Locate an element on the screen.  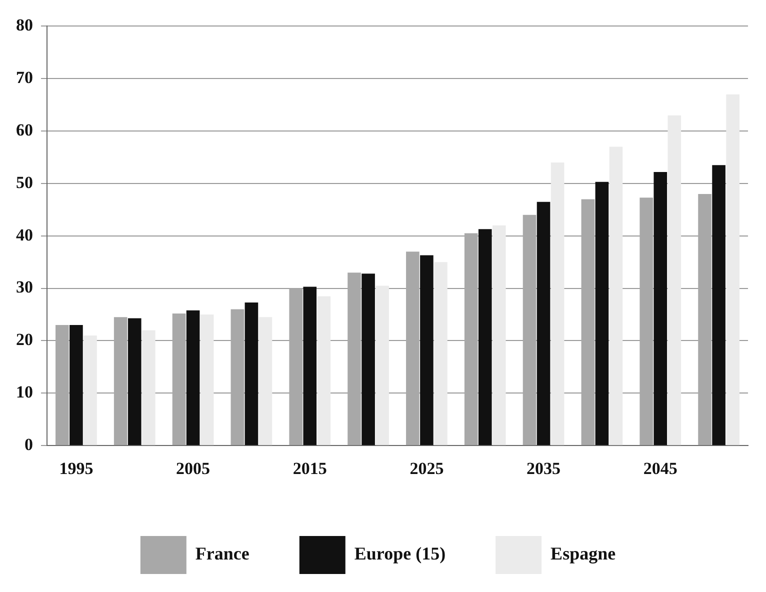
y-tick-label: 50 is located at coordinates (24, 182).